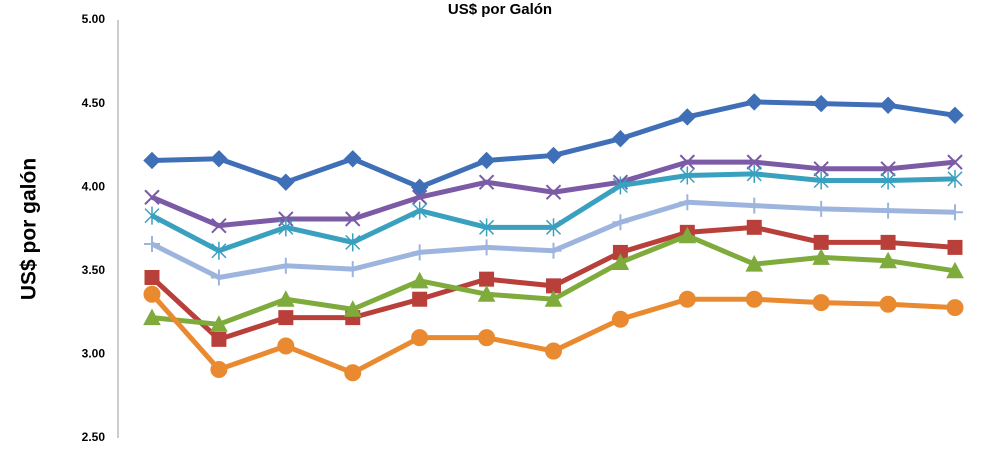 This screenshot has height=455, width=983. I want to click on chart-title: US$ por Galón, so click(500, 9).